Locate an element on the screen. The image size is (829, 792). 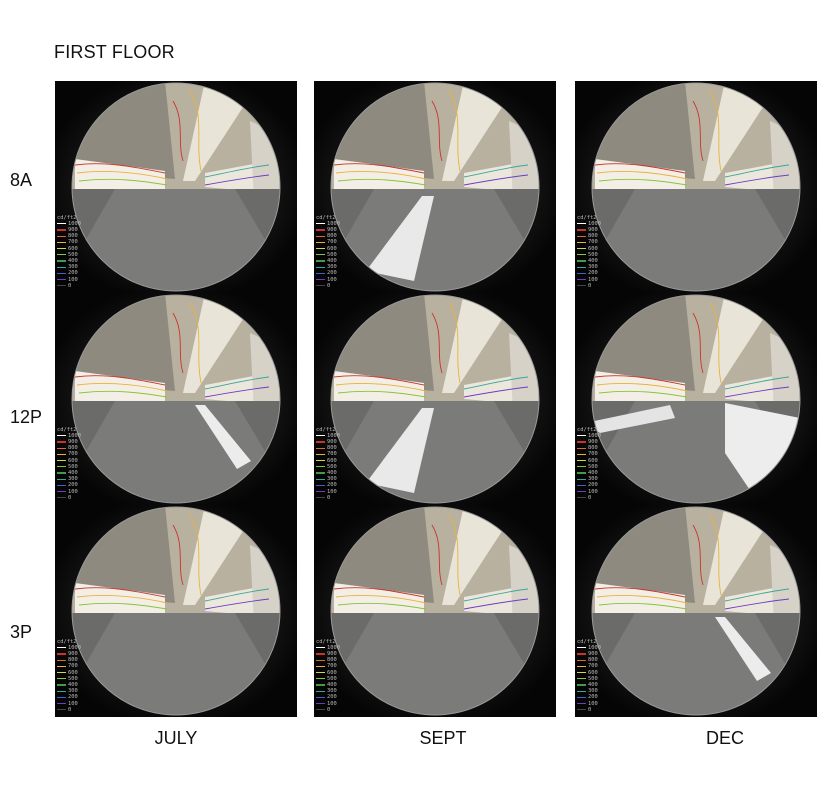
fisheye-panel-3p-sept: cd/ft2 1000 900 800 700 600 500 400 300 200 100 0 is located at coordinates (435, 611).